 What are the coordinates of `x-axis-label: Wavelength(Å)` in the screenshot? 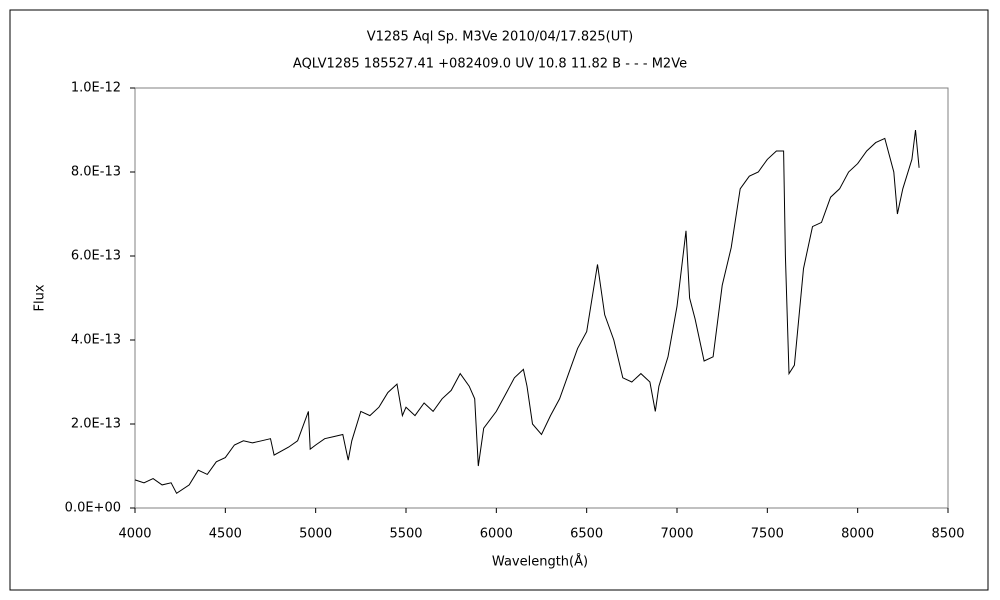 It's located at (540, 562).